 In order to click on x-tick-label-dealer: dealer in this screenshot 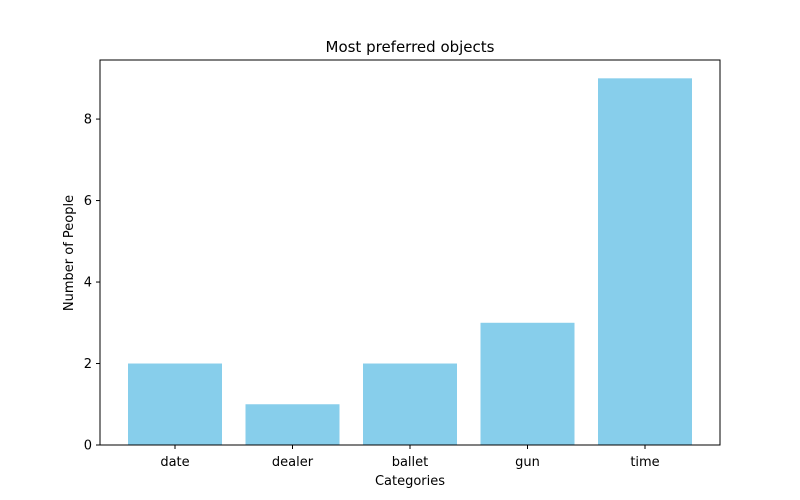, I will do `click(293, 462)`.